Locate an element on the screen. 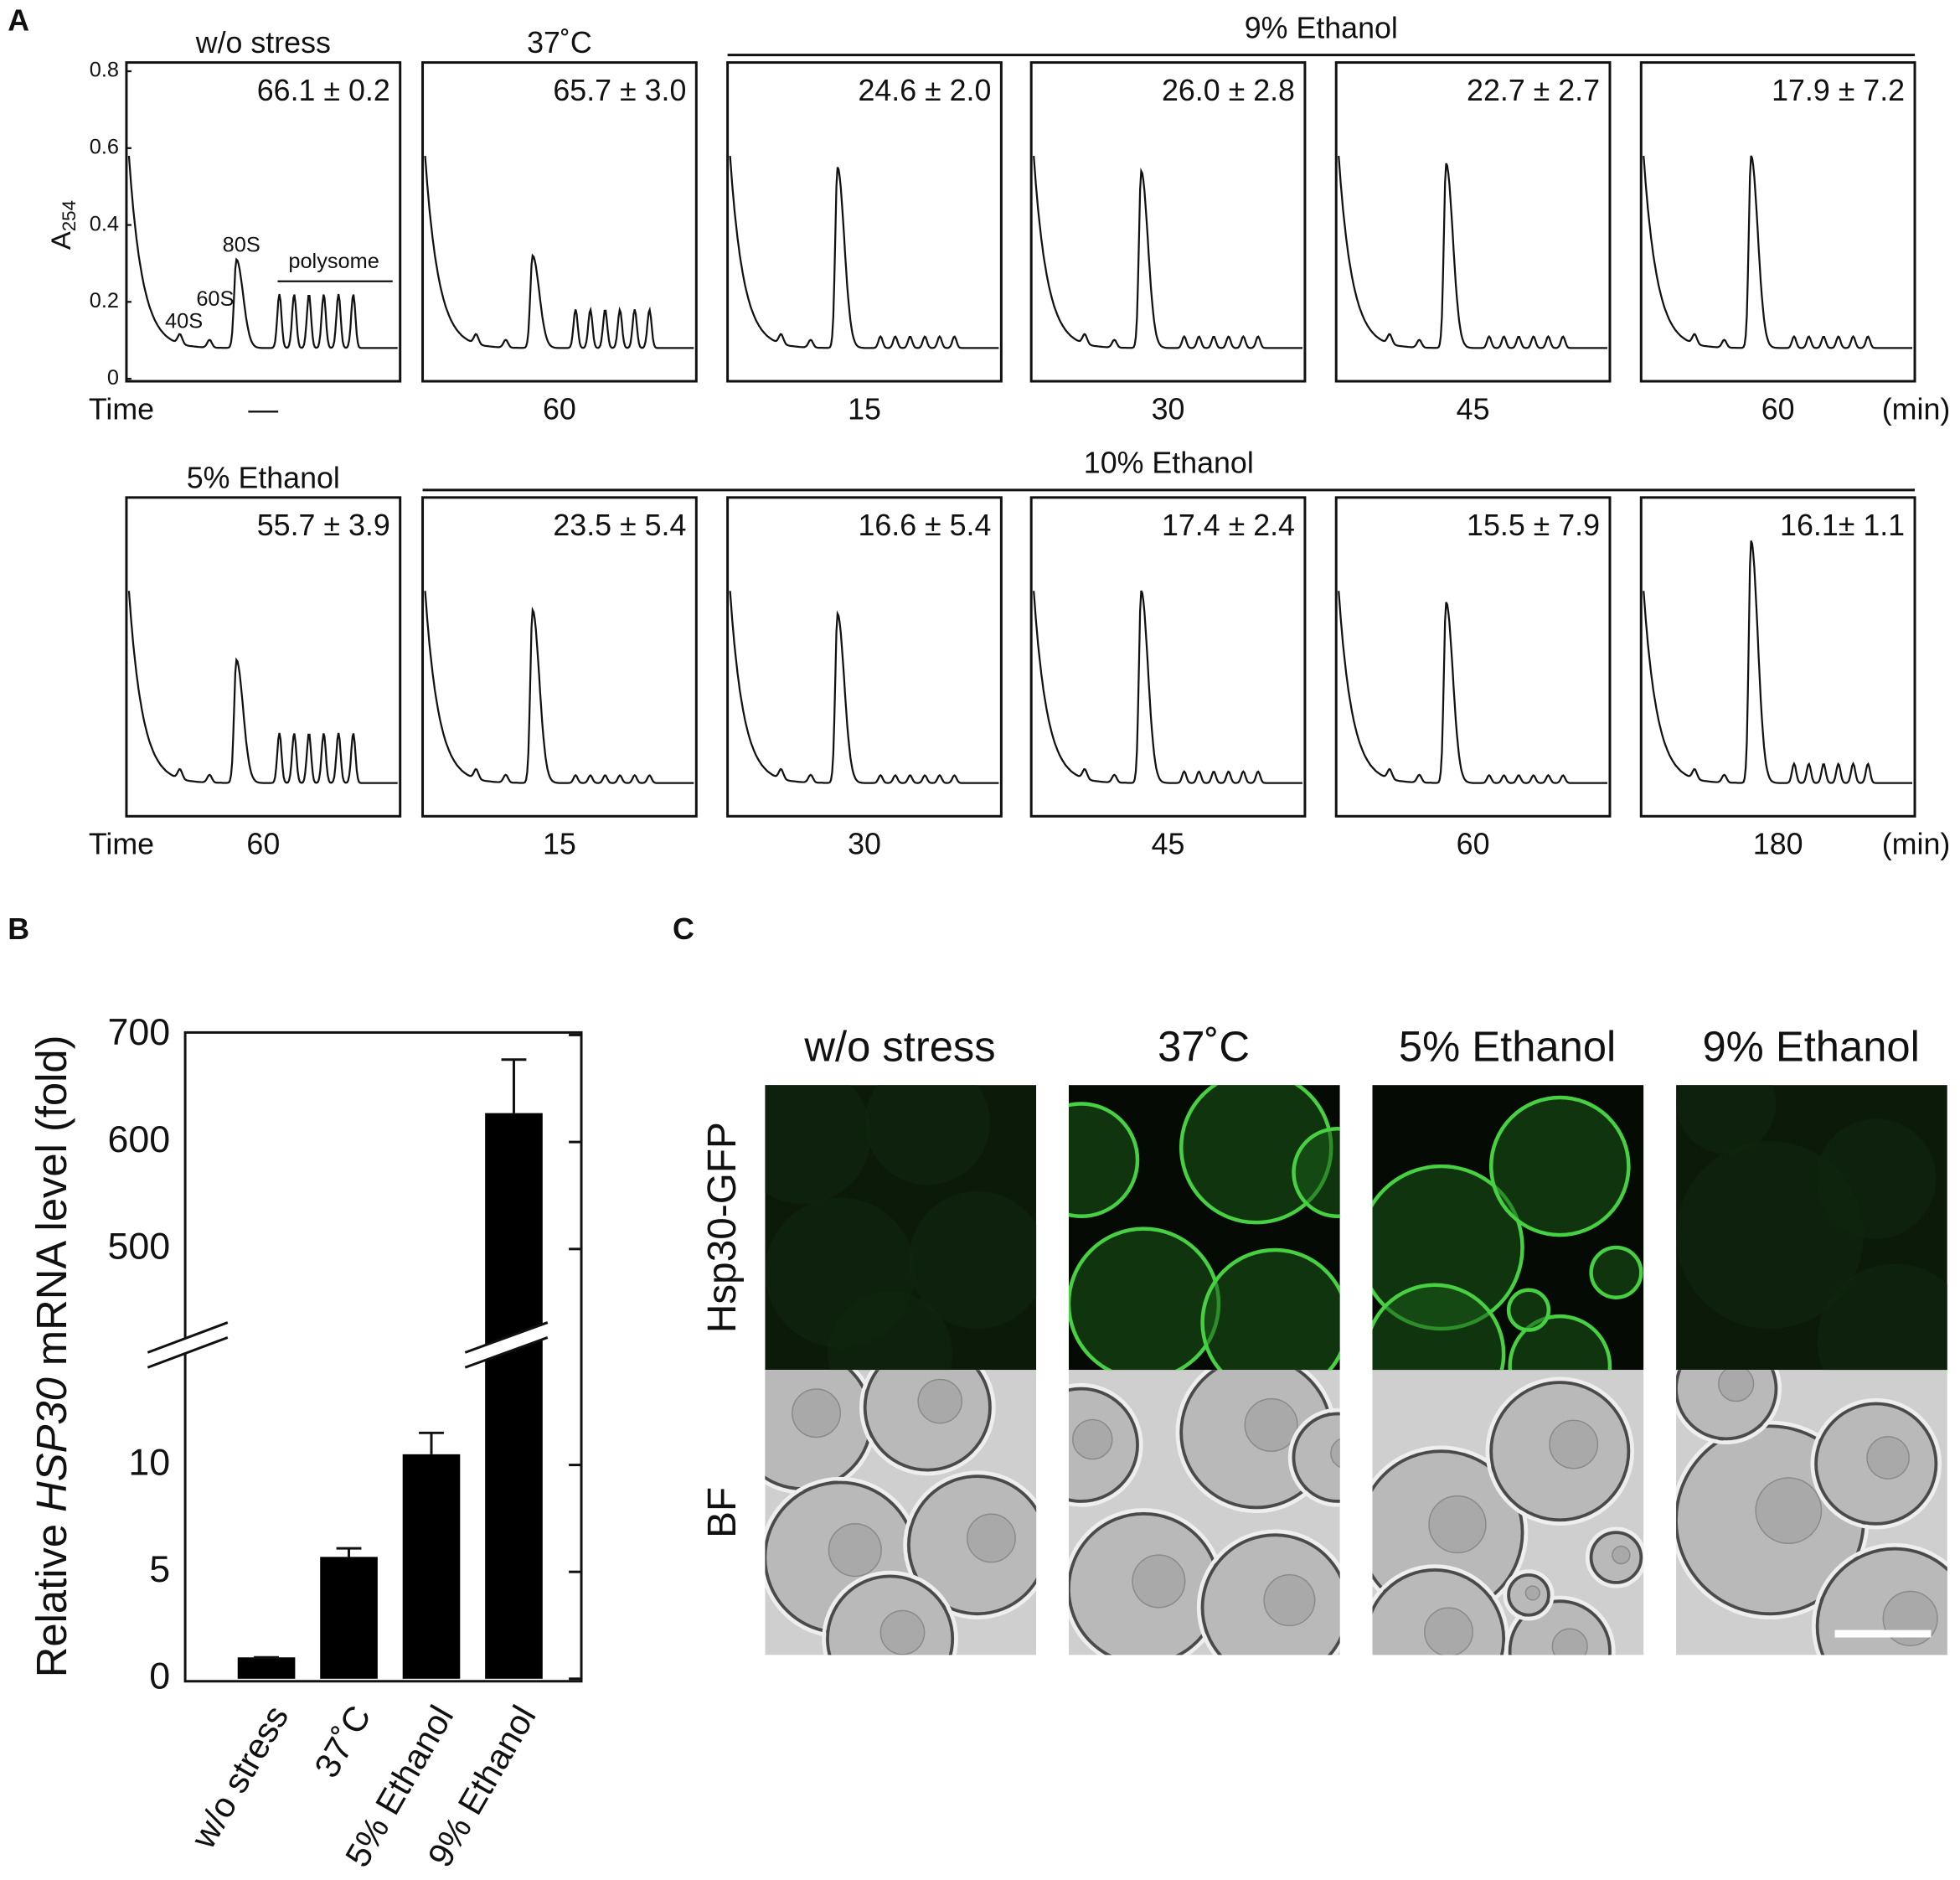 This screenshot has width=1960, height=1880. time-axis-label: Time is located at coordinates (122, 409).